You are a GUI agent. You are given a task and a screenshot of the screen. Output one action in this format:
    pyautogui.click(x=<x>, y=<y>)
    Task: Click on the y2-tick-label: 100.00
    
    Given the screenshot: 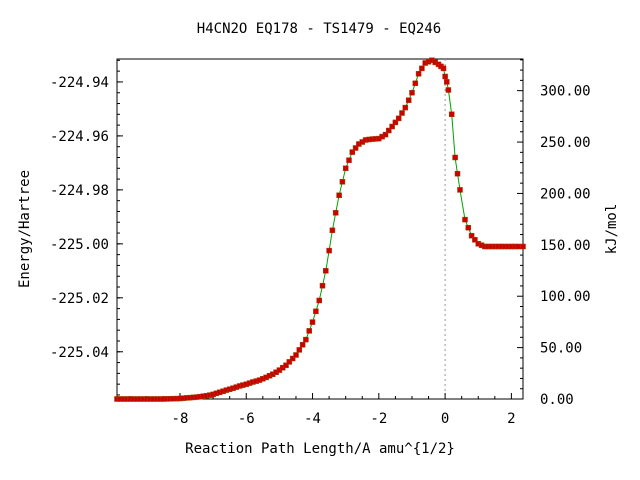 What is the action you would take?
    pyautogui.click(x=565, y=297)
    